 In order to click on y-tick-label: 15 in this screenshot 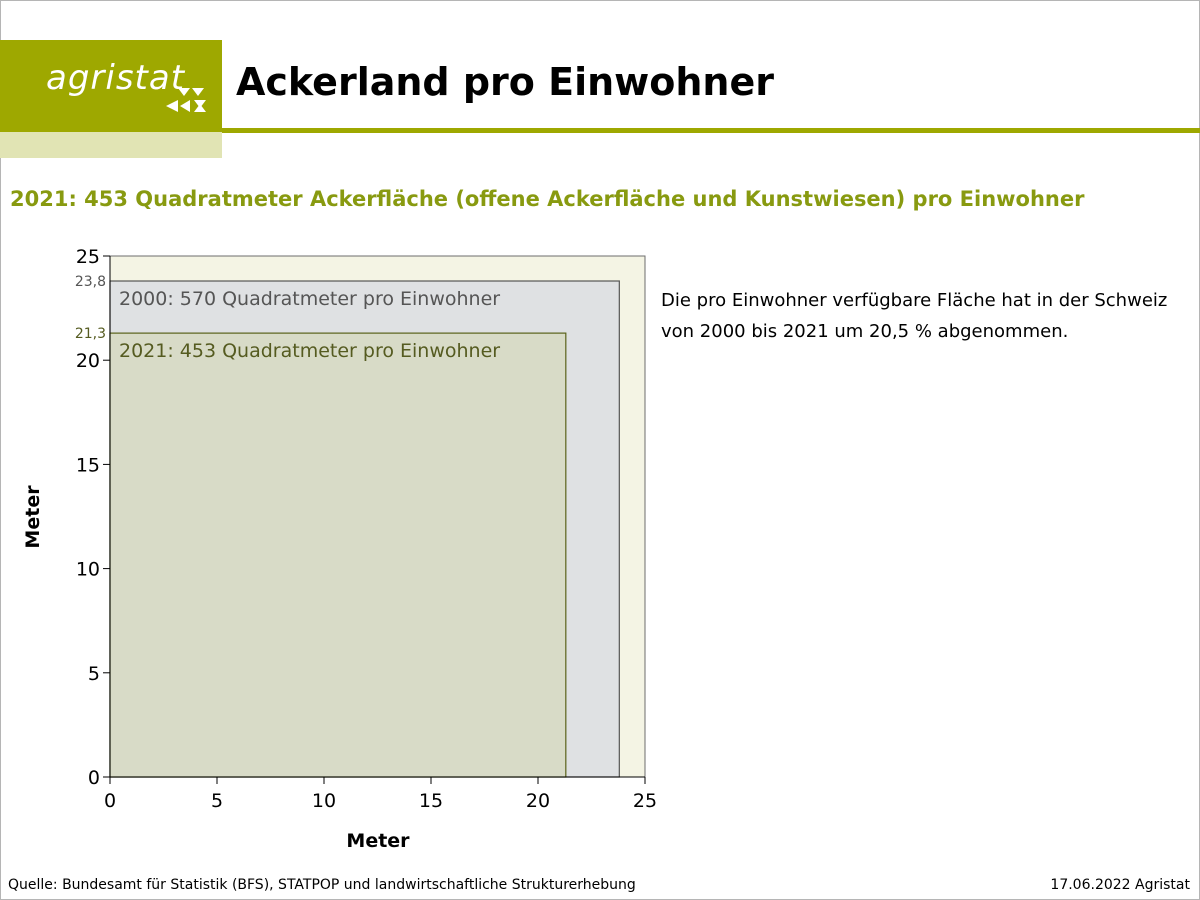, I will do `click(88, 465)`.